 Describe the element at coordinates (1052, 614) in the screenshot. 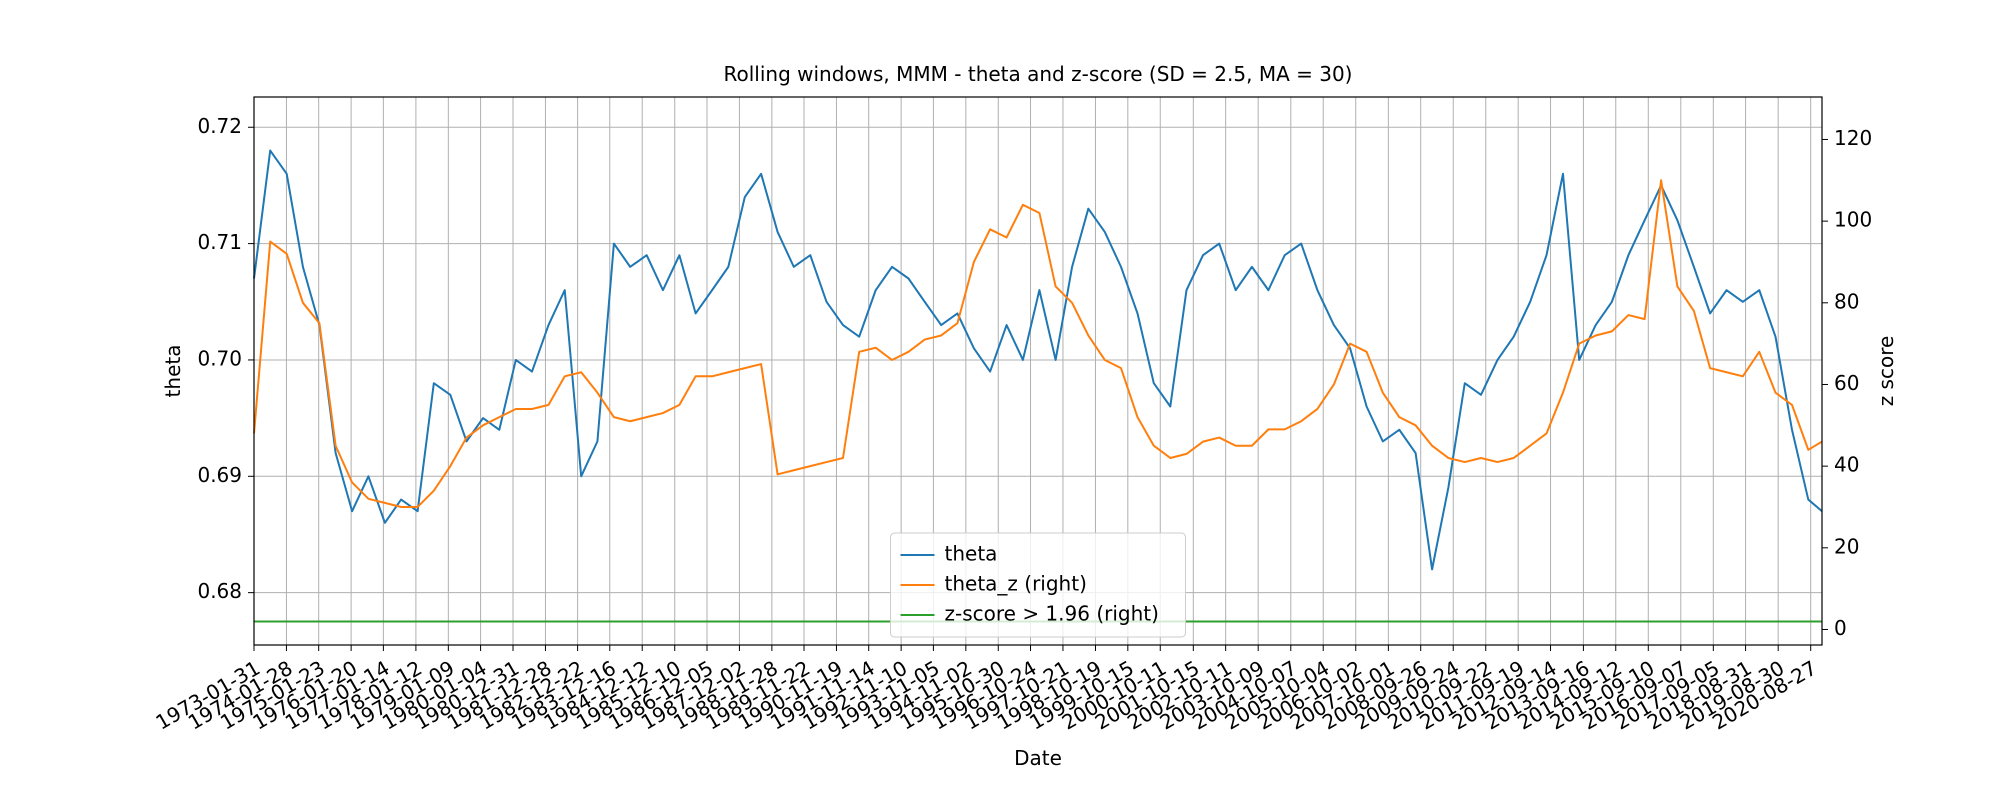

I see `legend-label: z-score > 1.96 (right)` at that location.